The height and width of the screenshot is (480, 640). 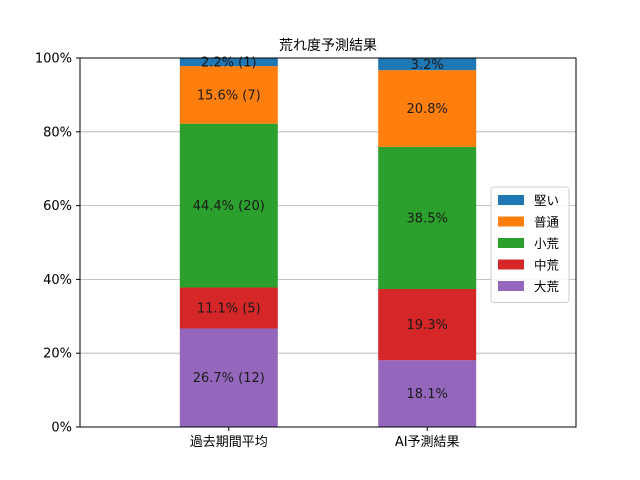 I want to click on segment-data-label: 2.2% (1), so click(x=229, y=63).